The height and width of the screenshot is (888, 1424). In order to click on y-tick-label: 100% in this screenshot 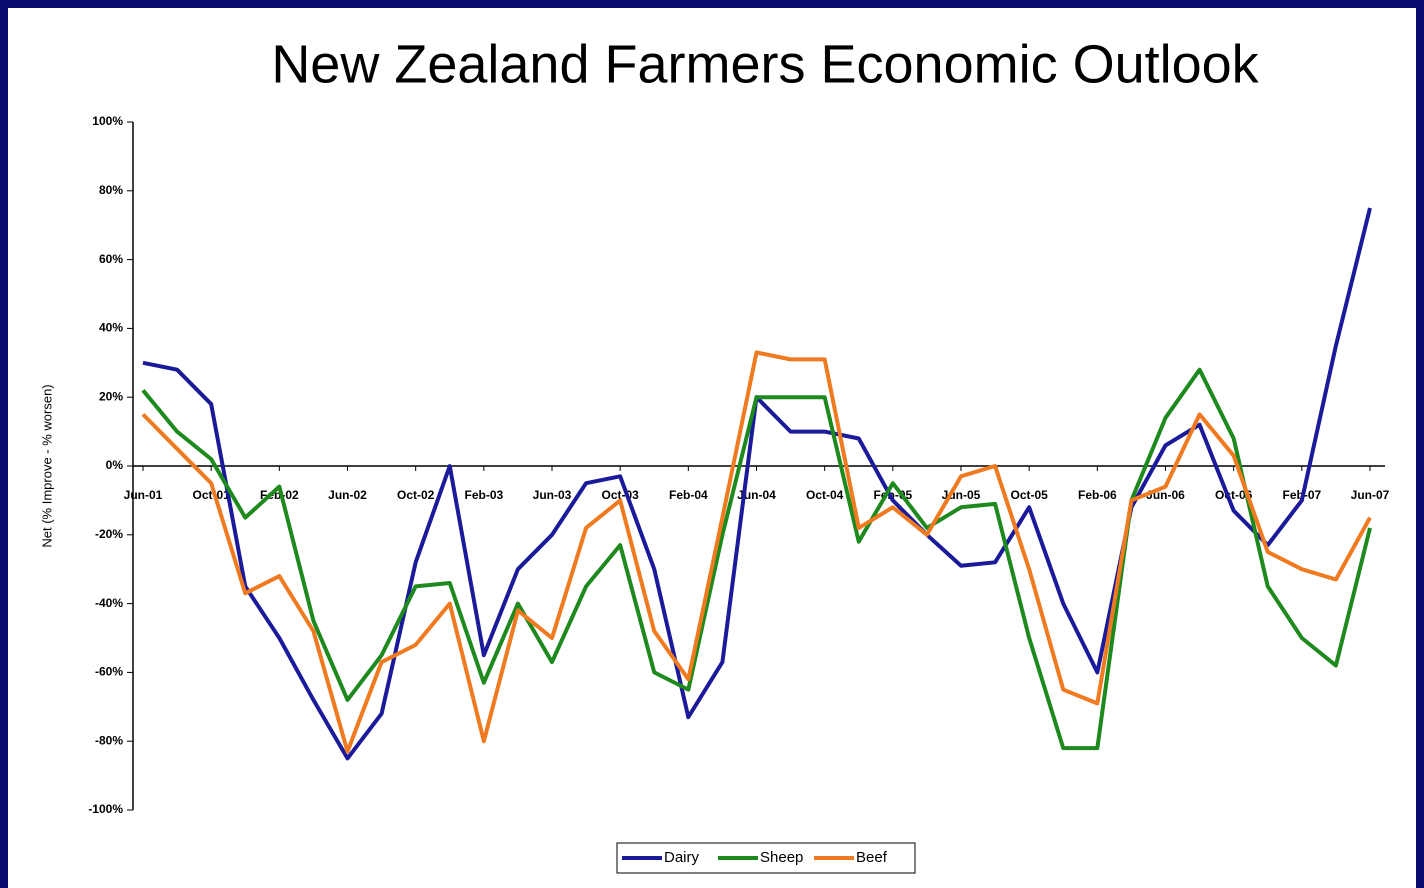, I will do `click(107, 121)`.